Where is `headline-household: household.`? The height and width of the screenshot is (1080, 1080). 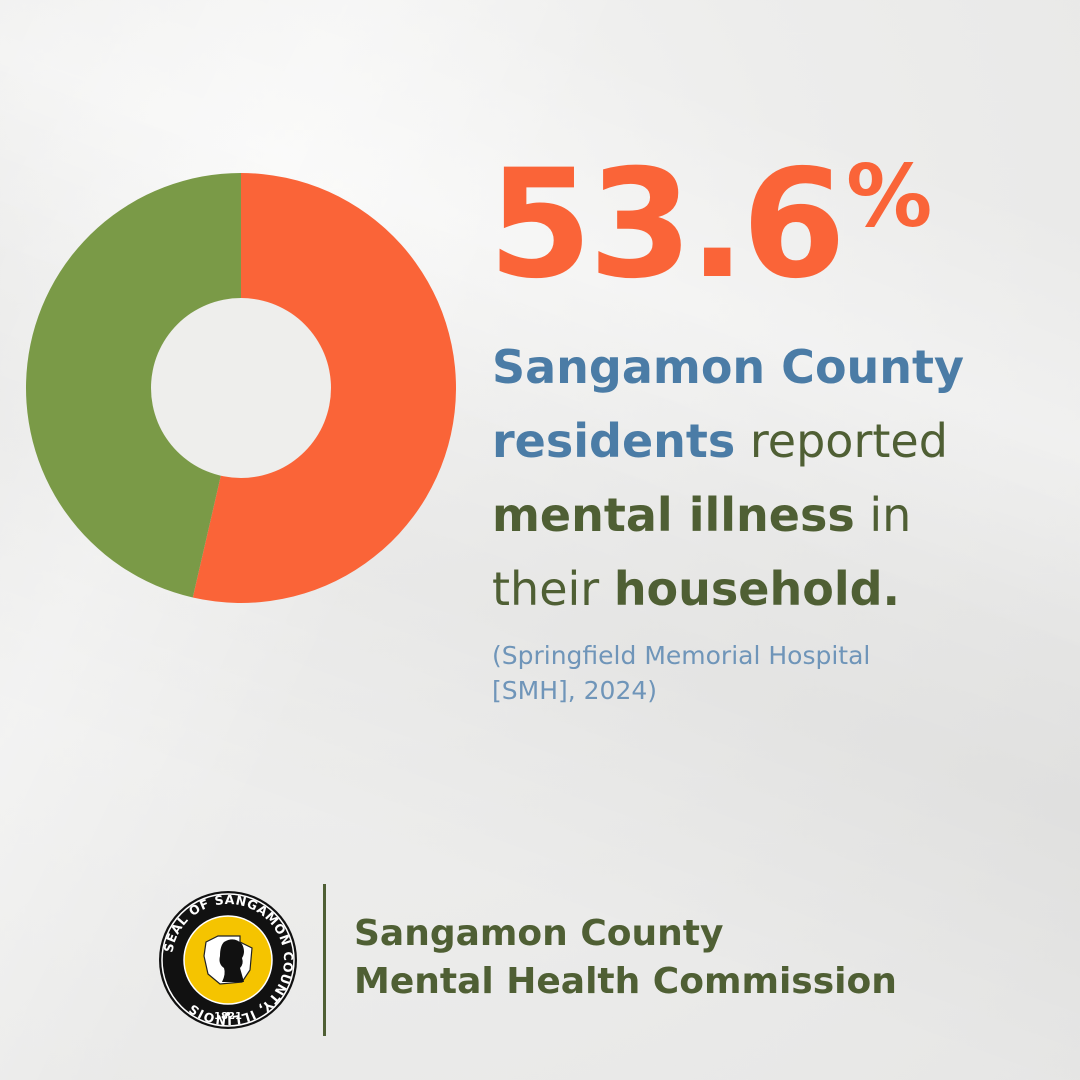
headline-household: household. is located at coordinates (757, 589).